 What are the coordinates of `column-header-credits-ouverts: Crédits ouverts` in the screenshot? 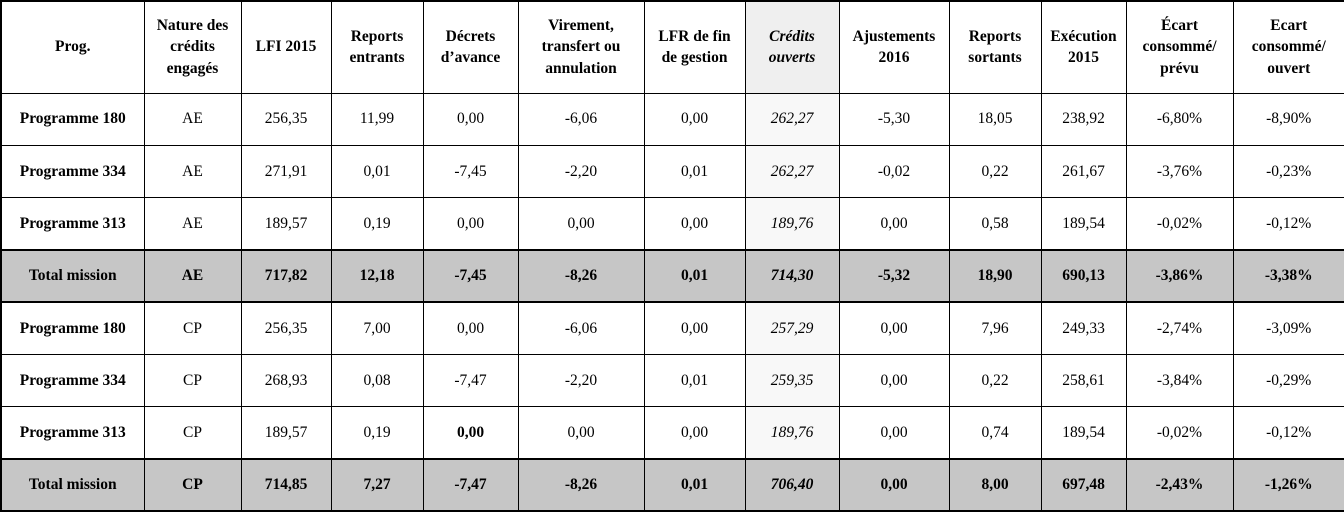 It's located at (792, 47).